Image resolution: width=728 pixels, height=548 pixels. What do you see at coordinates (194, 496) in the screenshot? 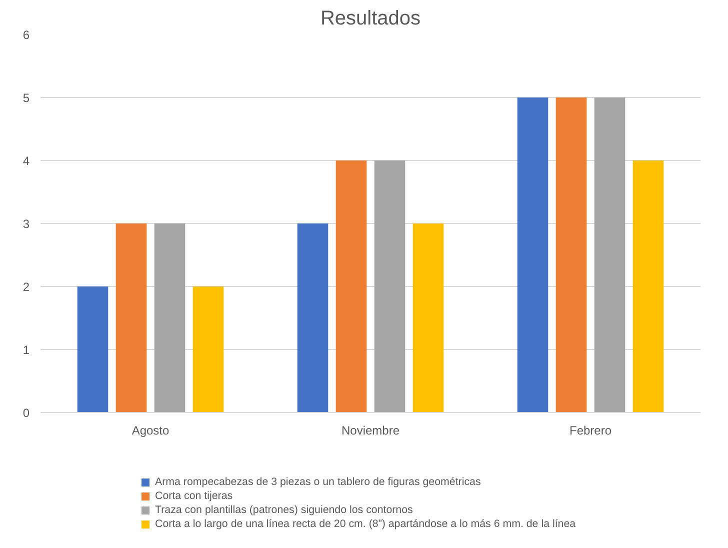
I see `legend-label: Corta con tijeras` at bounding box center [194, 496].